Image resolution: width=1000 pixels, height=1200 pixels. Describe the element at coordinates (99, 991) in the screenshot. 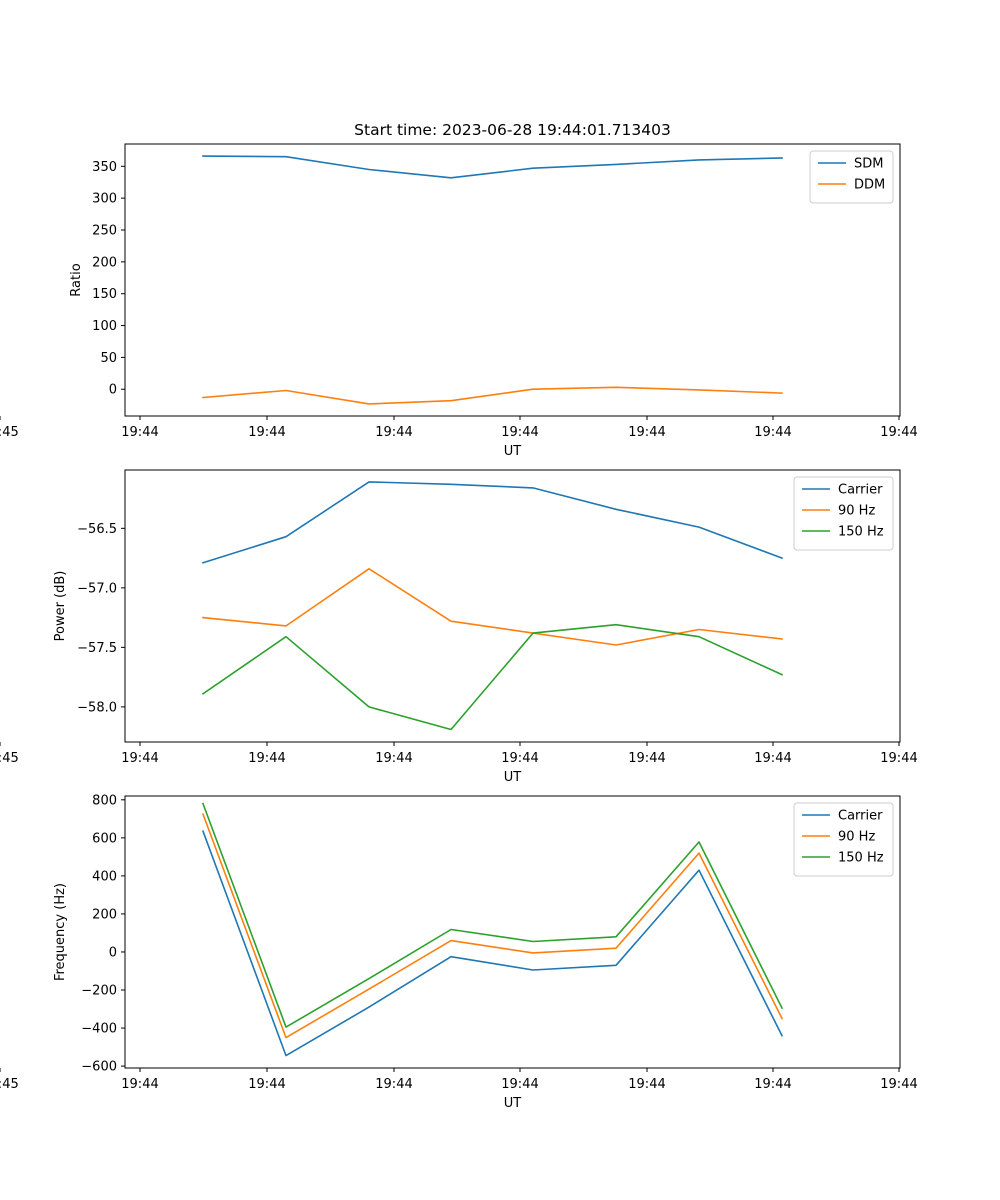

I see `y-tick-label: −200` at that location.